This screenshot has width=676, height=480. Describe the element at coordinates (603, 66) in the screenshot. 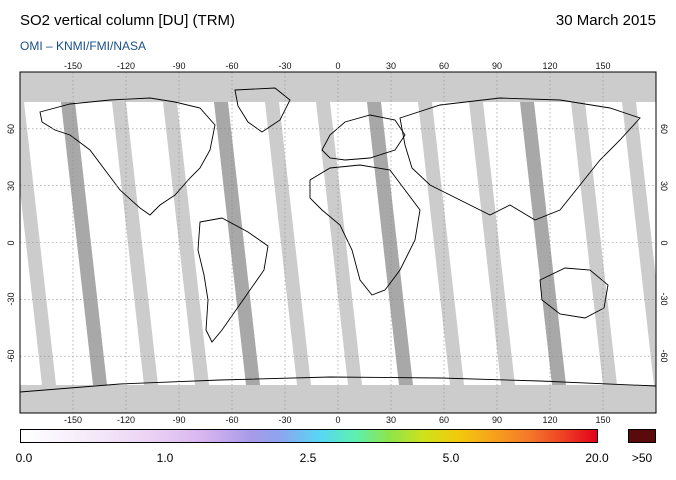

I see `top-tick-label: 150` at that location.